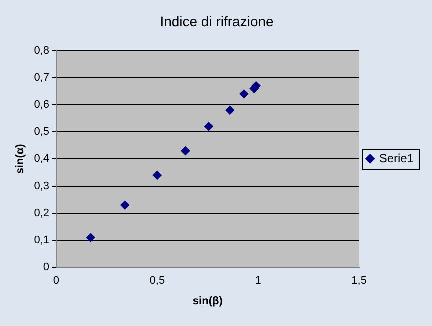 Image resolution: width=432 pixels, height=326 pixels. I want to click on y-tick-label: 0,2, so click(42, 213).